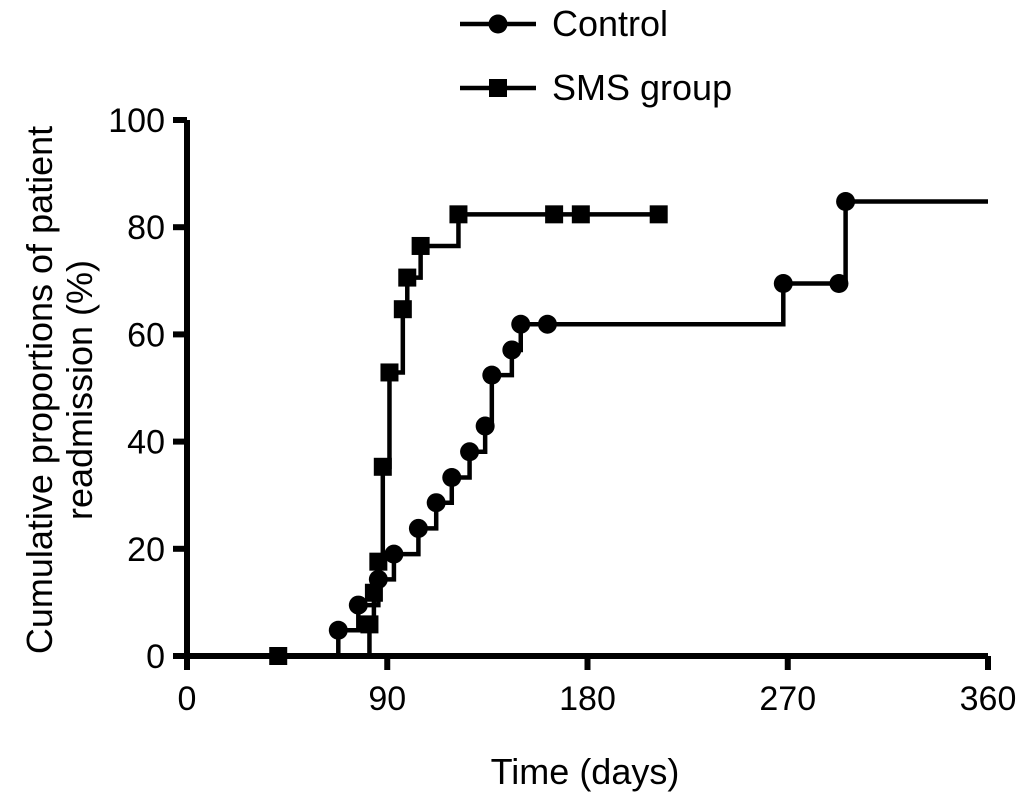 The height and width of the screenshot is (800, 1020). What do you see at coordinates (39, 390) in the screenshot?
I see `y-axis-title-line: Cumulative proportions of patient` at bounding box center [39, 390].